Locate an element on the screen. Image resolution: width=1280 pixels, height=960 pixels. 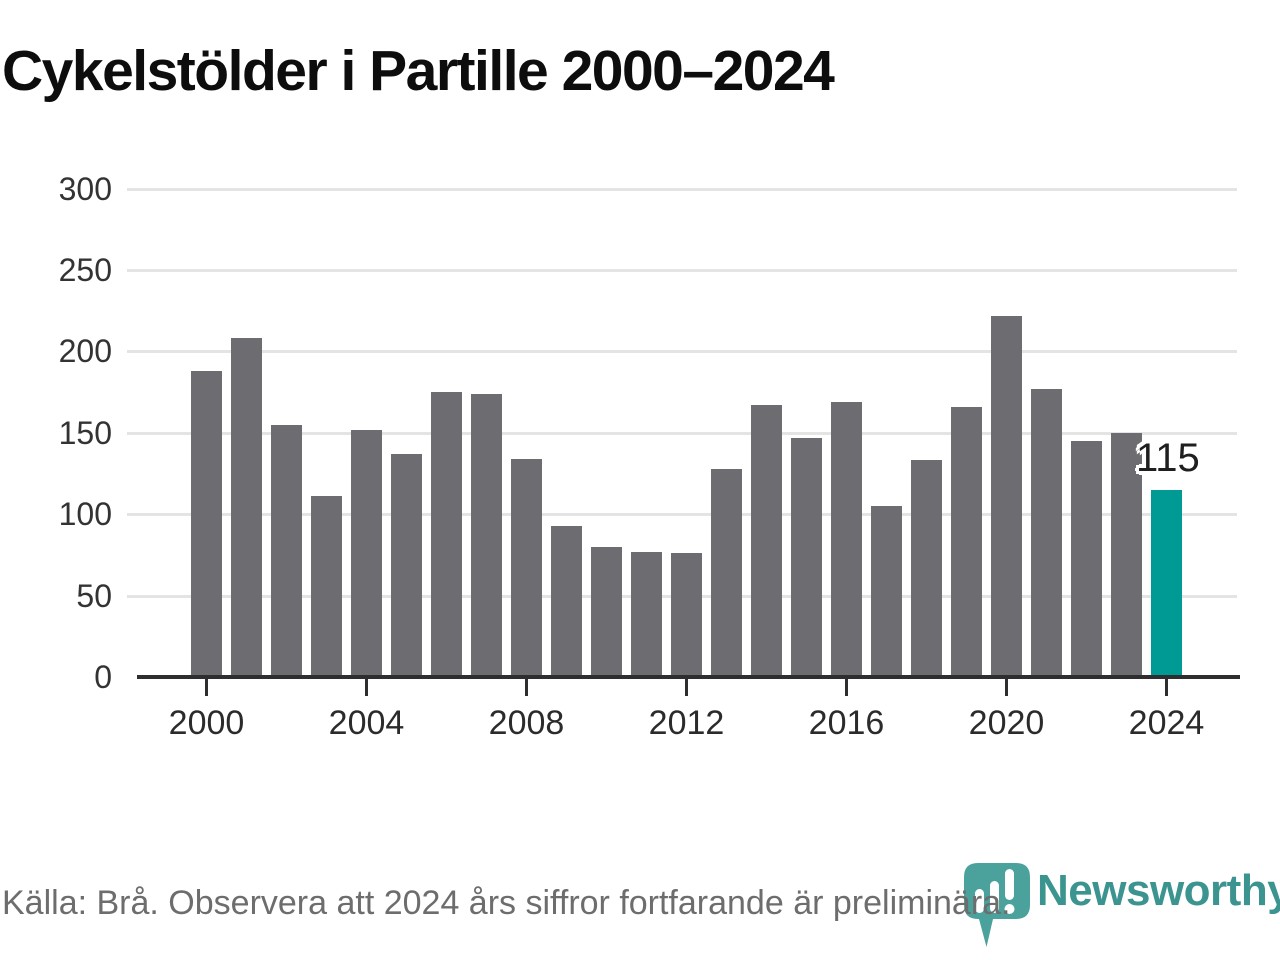
y-axis-tick-label: 100 is located at coordinates (85, 514).